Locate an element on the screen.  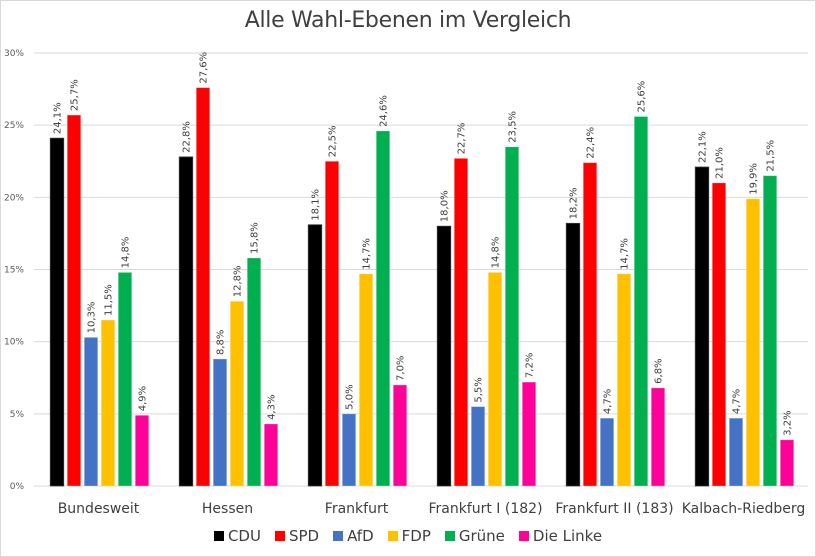
chart-legend: CDU SPD AfD FDP Grüne Die Linke is located at coordinates (408, 536).